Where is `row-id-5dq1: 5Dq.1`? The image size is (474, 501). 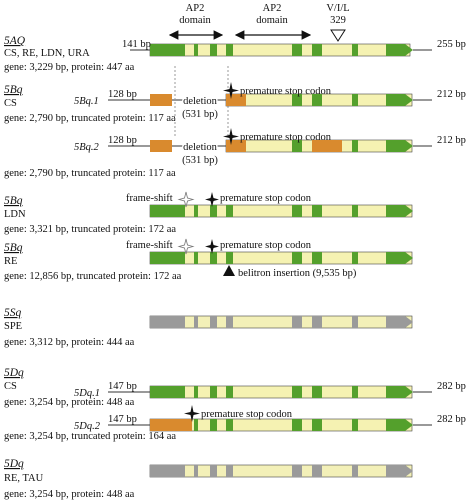
row-id-5dq1: 5Dq.1 is located at coordinates (87, 393).